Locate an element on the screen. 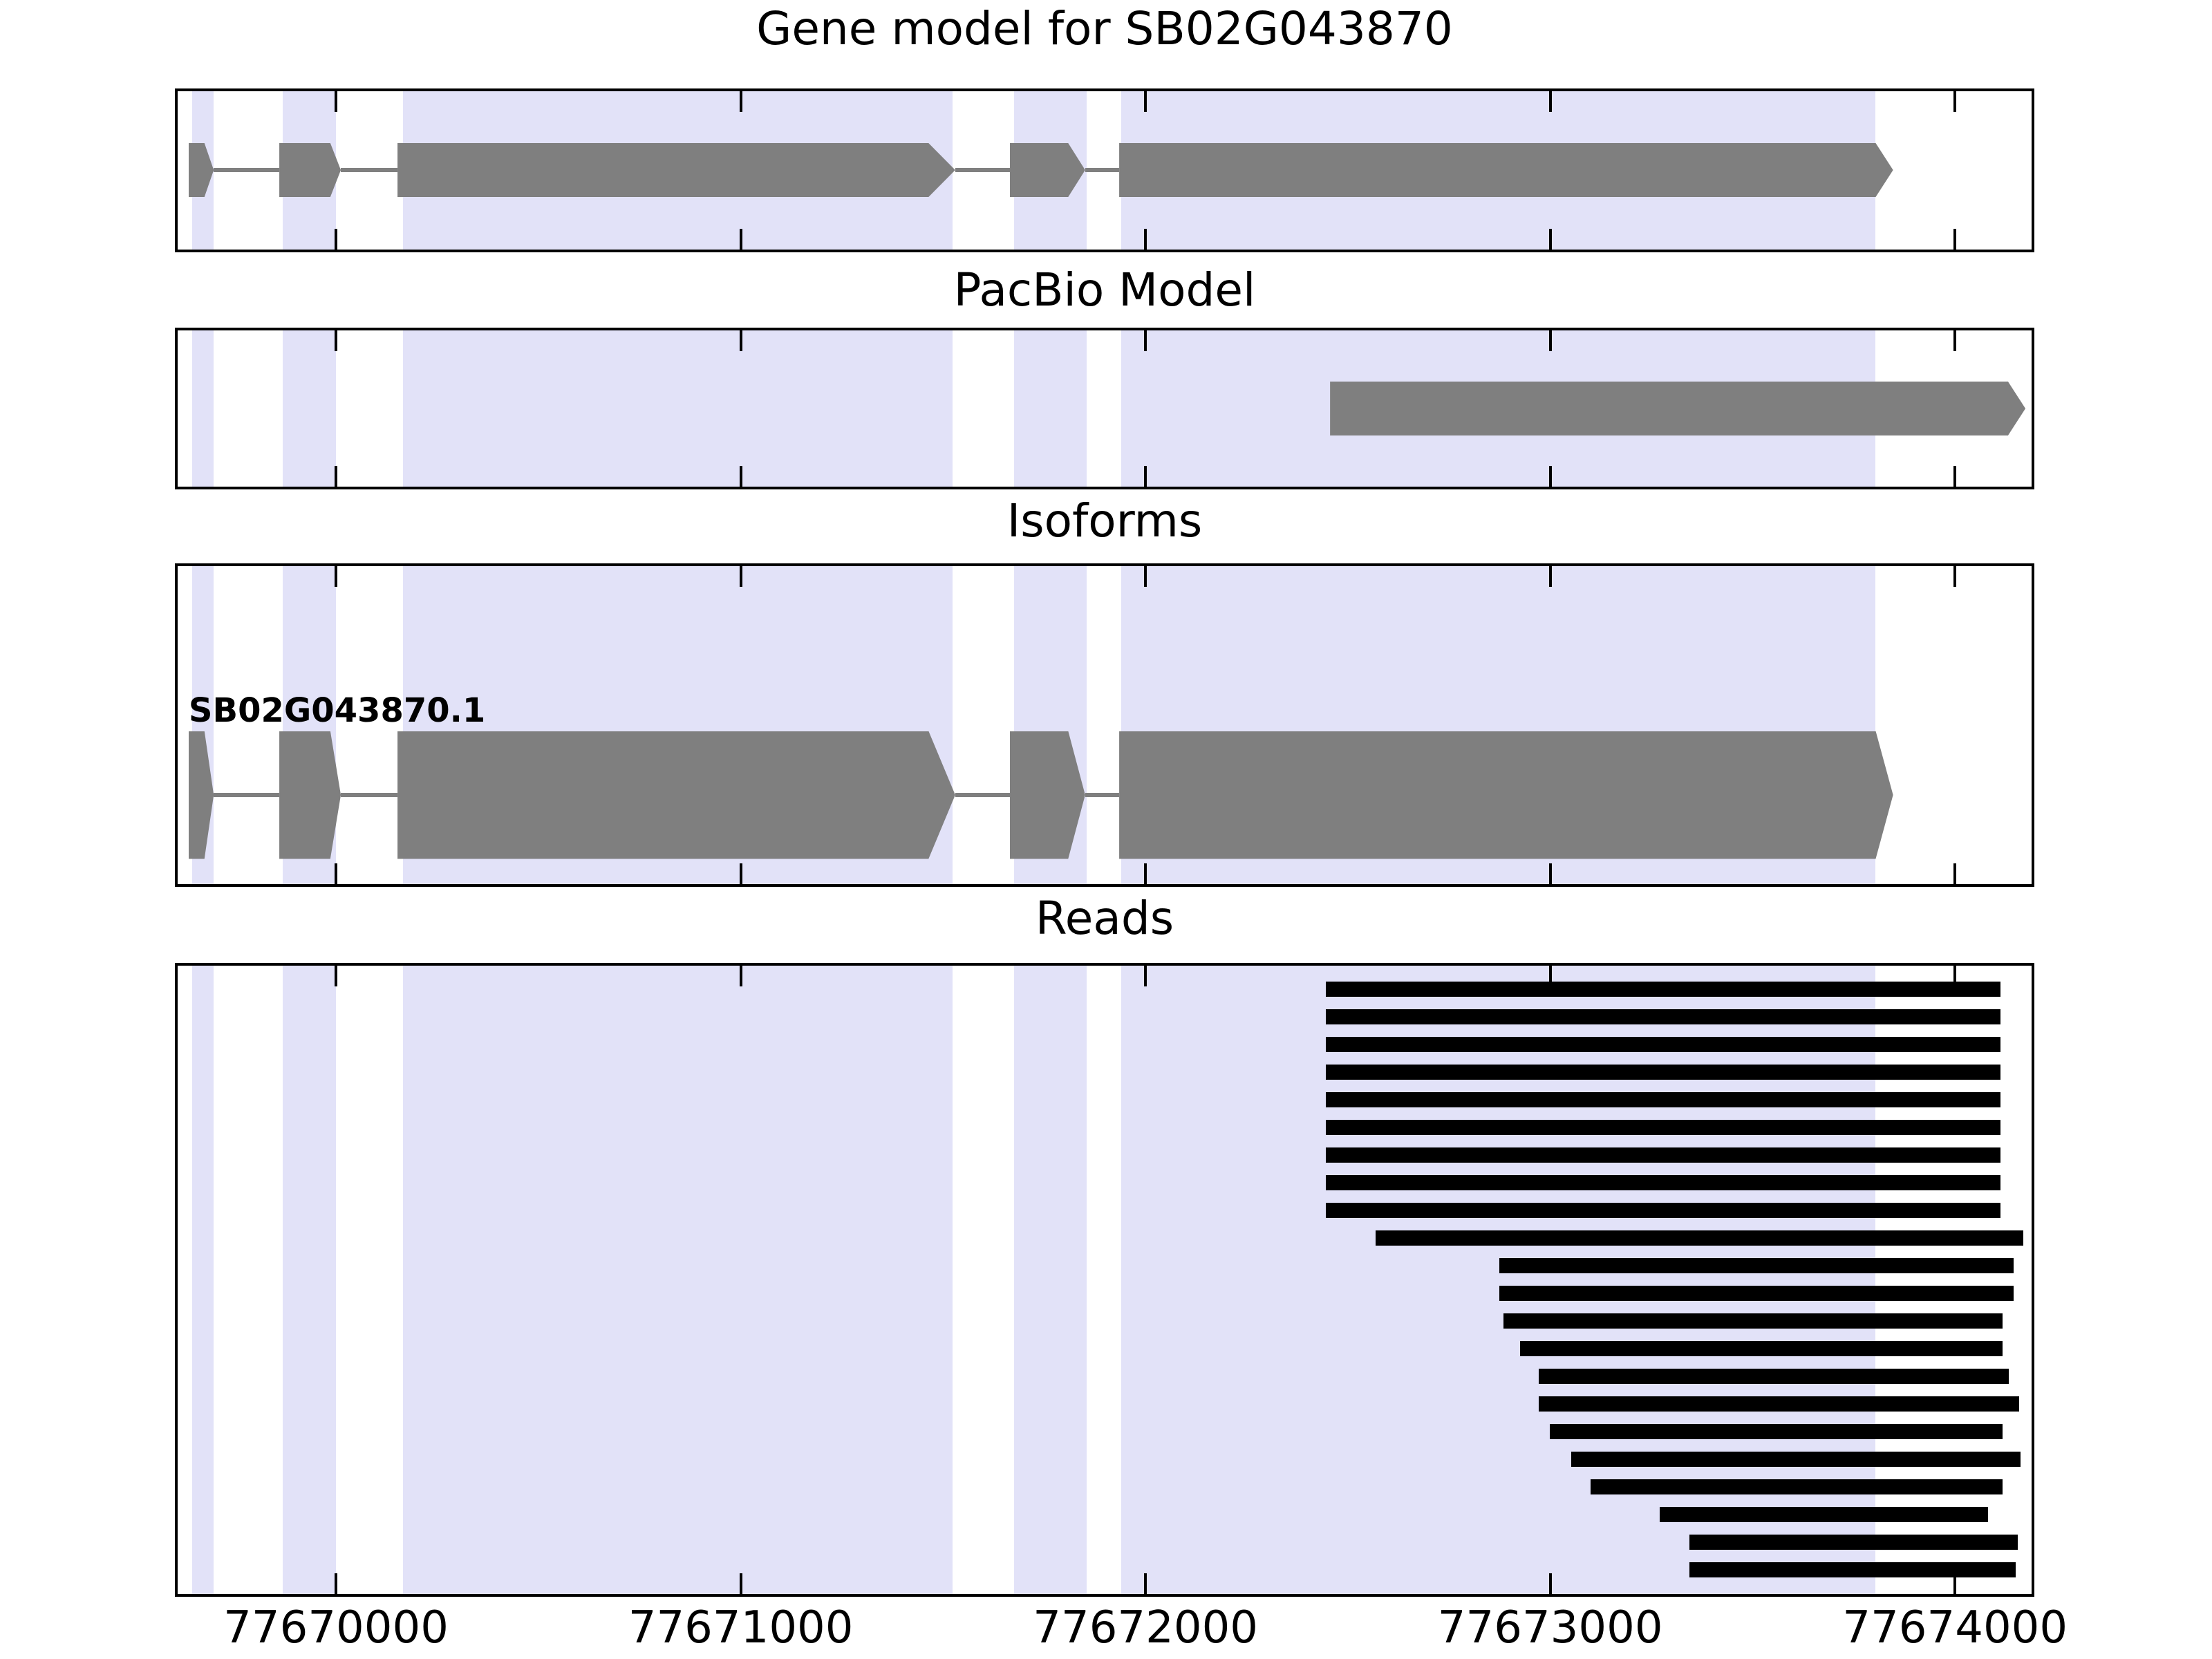 This screenshot has width=2212, height=1659. title-pacbio-model: PacBio Model is located at coordinates (1104, 290).